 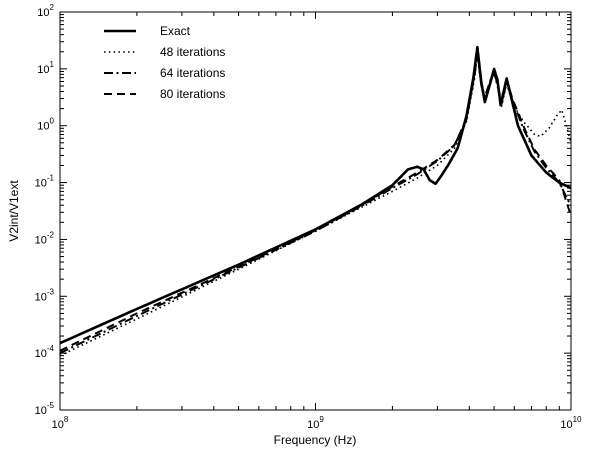 What do you see at coordinates (45, 409) in the screenshot?
I see `y-tick-label: 10⁻⁵` at bounding box center [45, 409].